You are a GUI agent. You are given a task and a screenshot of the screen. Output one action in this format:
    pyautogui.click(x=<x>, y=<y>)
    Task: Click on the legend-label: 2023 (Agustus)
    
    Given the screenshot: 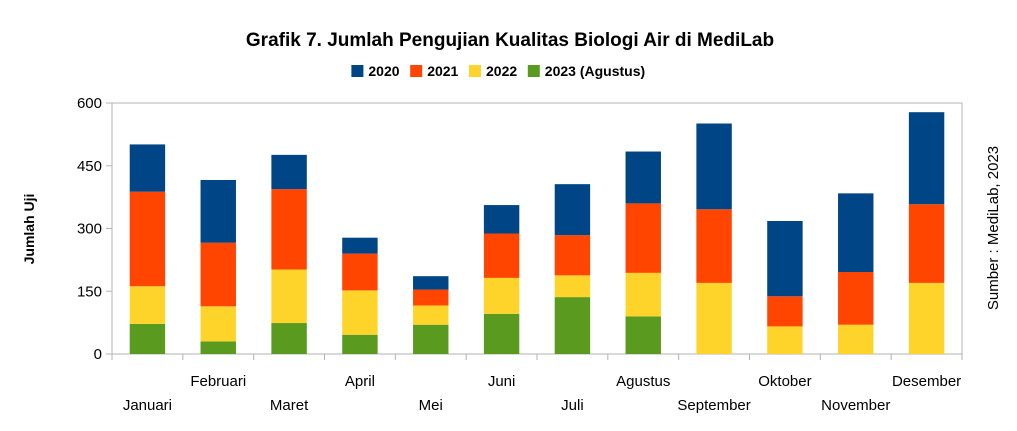 What is the action you would take?
    pyautogui.click(x=595, y=71)
    